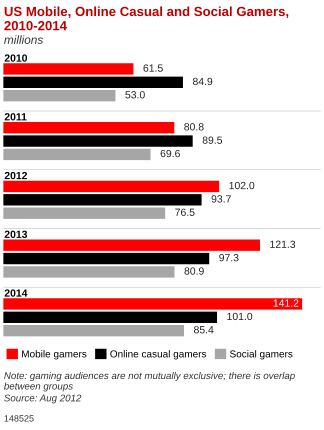  Describe the element at coordinates (16, 58) in the screenshot. I see `y-tick-label: 2010` at that location.